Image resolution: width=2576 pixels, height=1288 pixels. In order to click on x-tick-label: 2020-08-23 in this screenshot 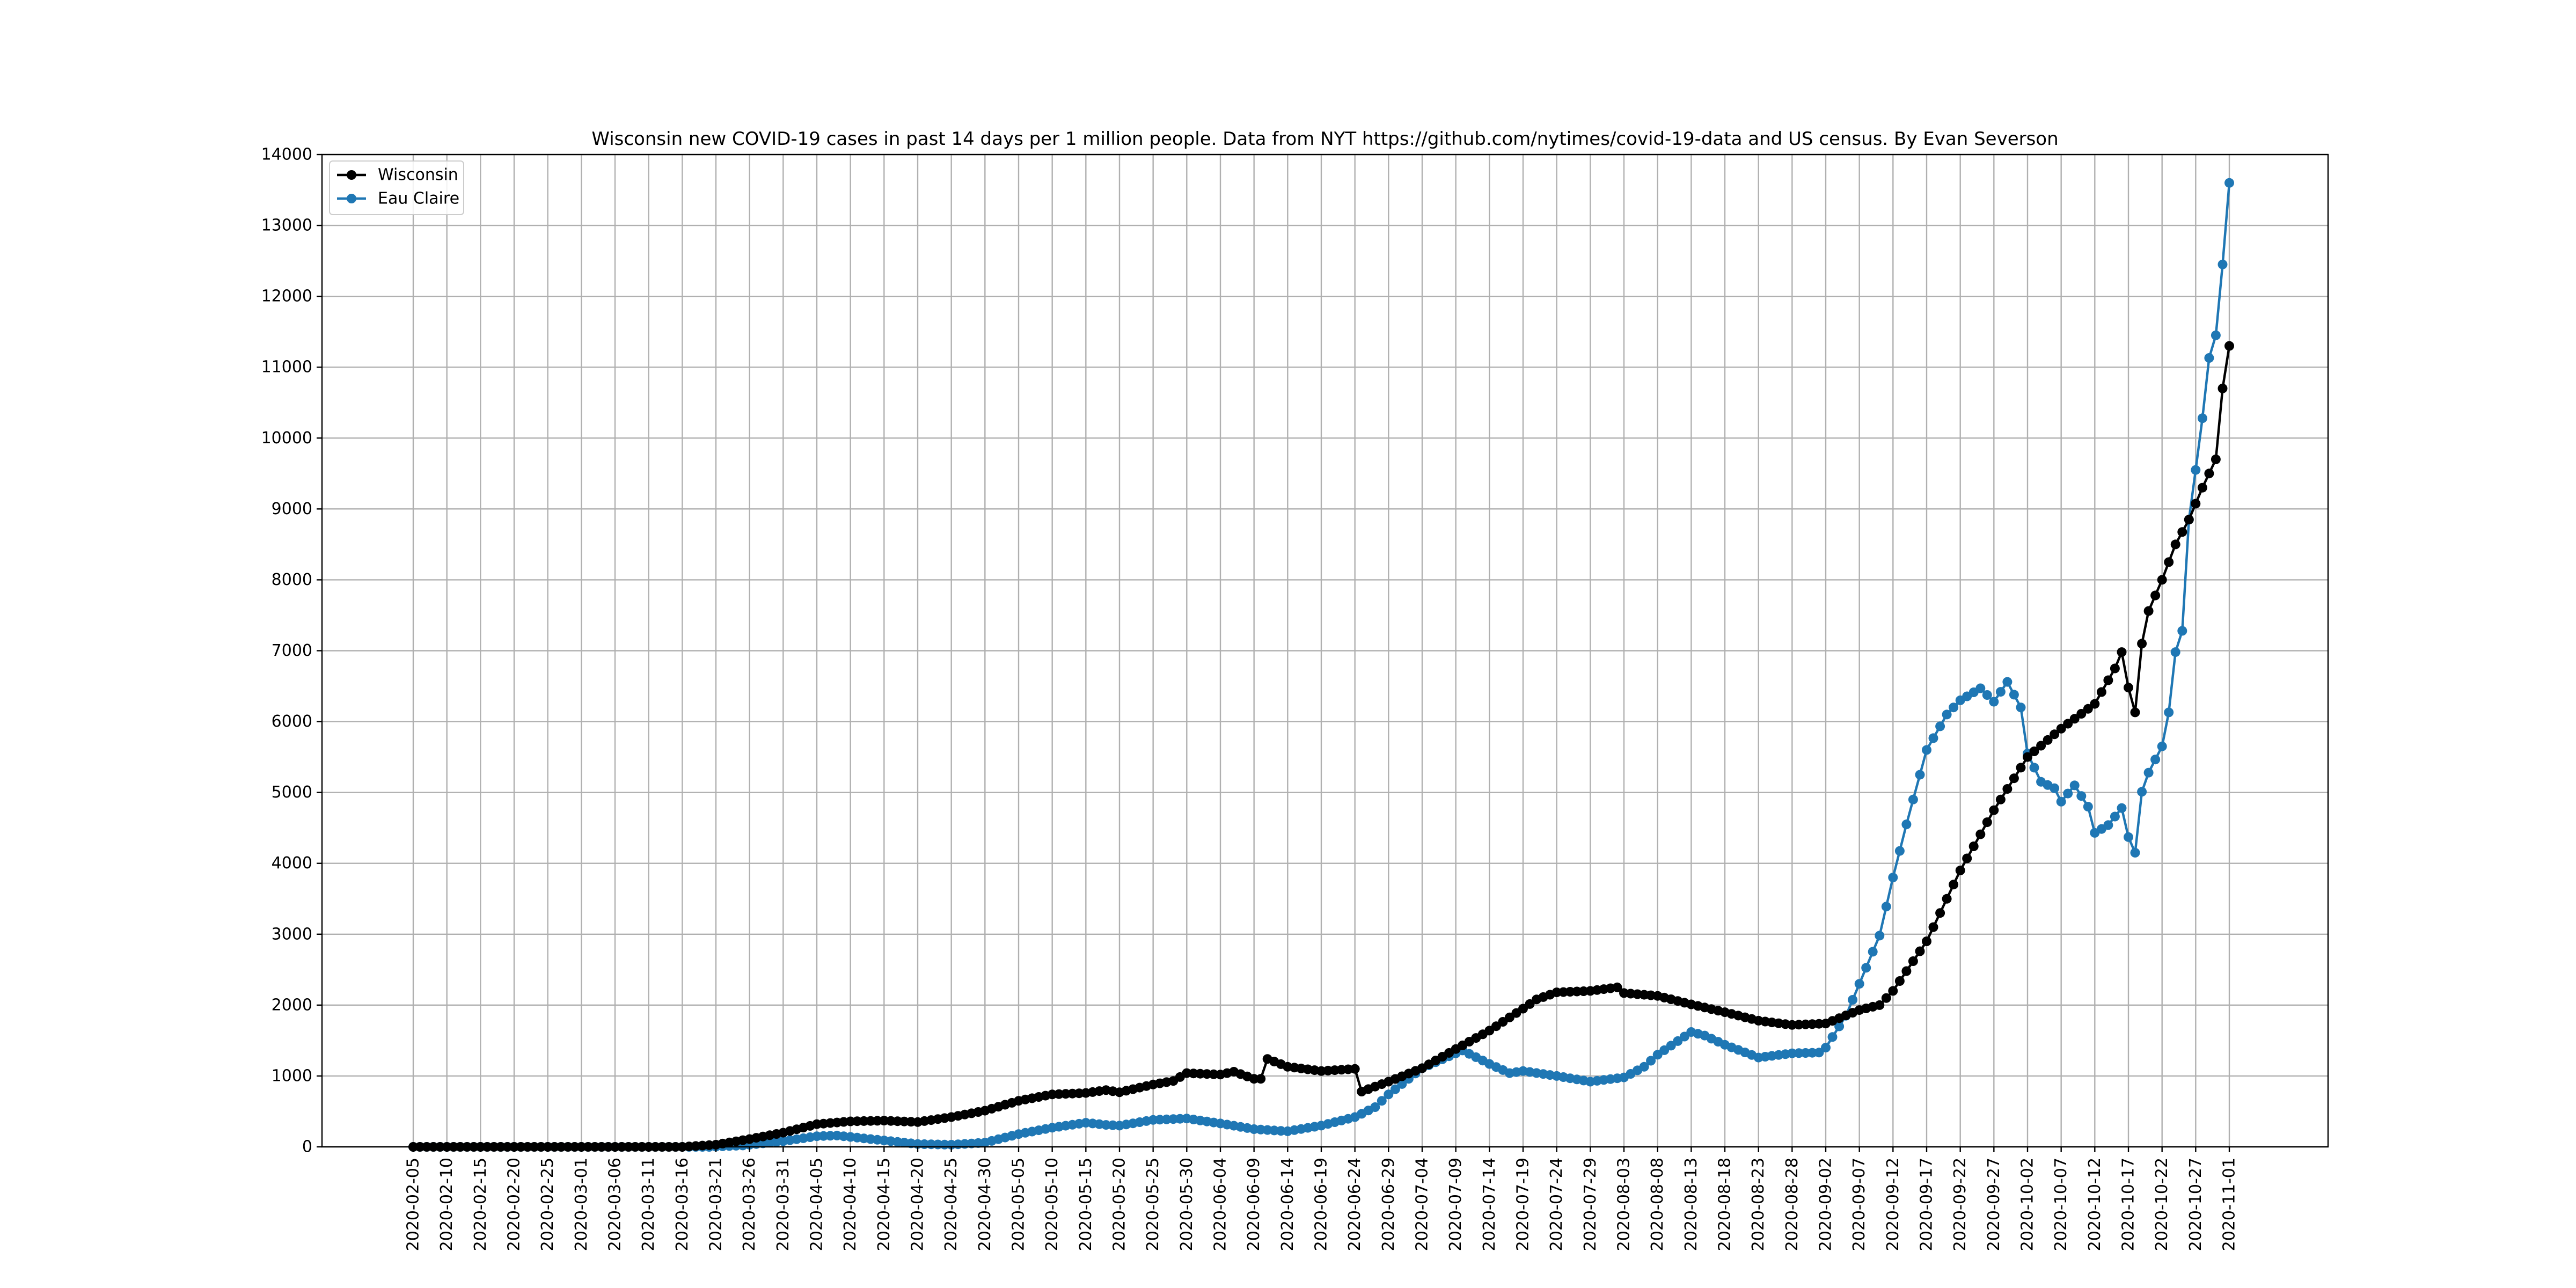, I will do `click(1758, 1204)`.